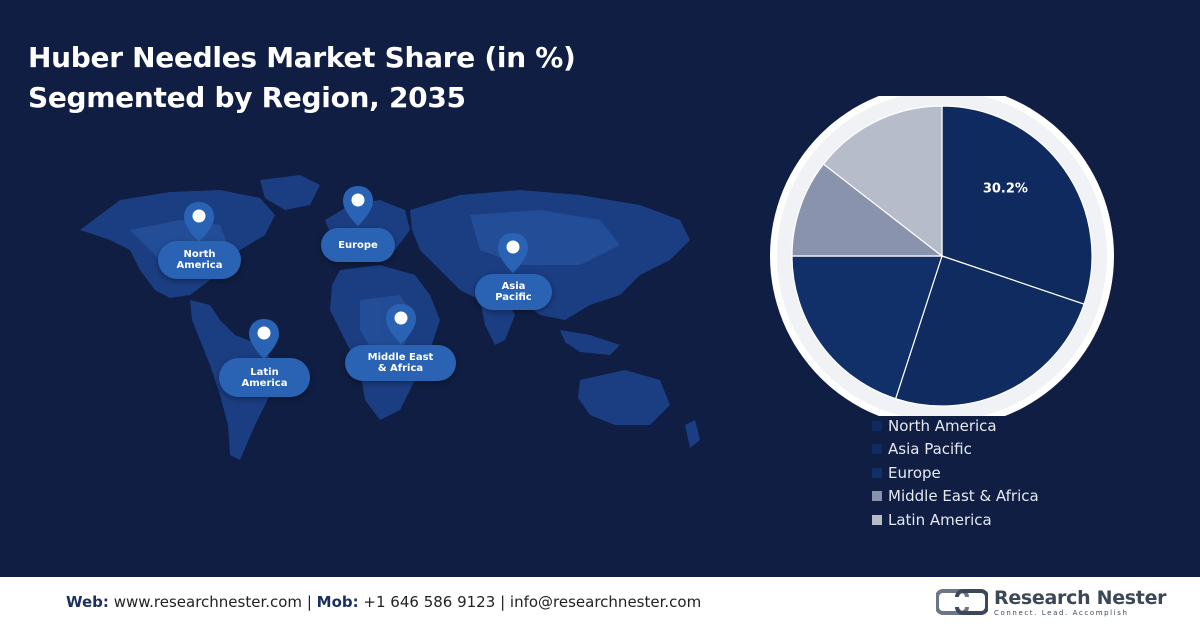 The image size is (1200, 628). Describe the element at coordinates (692, 434) in the screenshot. I see `map-new-zealand` at that location.